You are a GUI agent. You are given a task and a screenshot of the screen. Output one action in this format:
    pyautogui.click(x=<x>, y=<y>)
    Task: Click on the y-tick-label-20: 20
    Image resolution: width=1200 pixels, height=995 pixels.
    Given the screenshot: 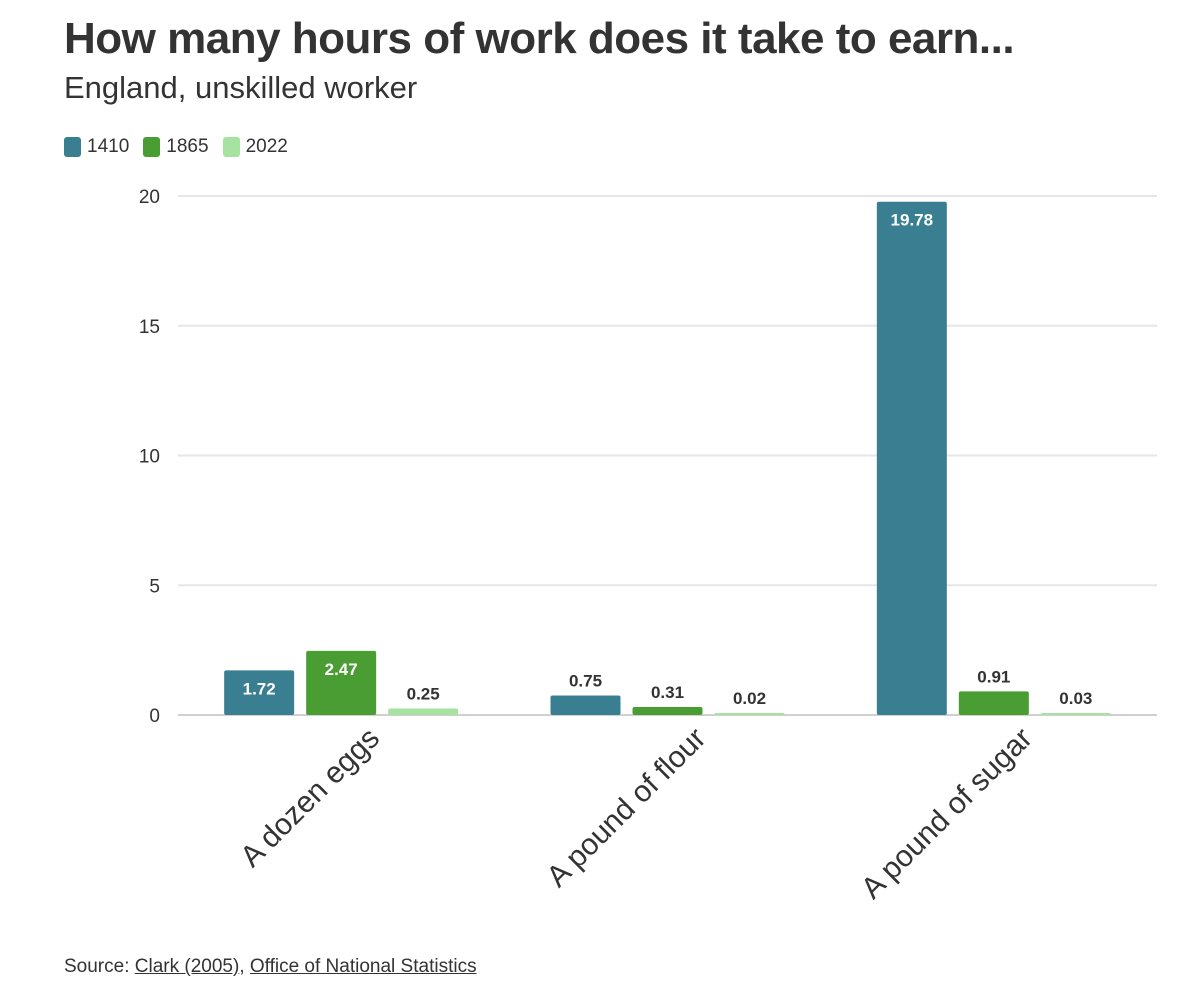 What is the action you would take?
    pyautogui.click(x=149, y=197)
    